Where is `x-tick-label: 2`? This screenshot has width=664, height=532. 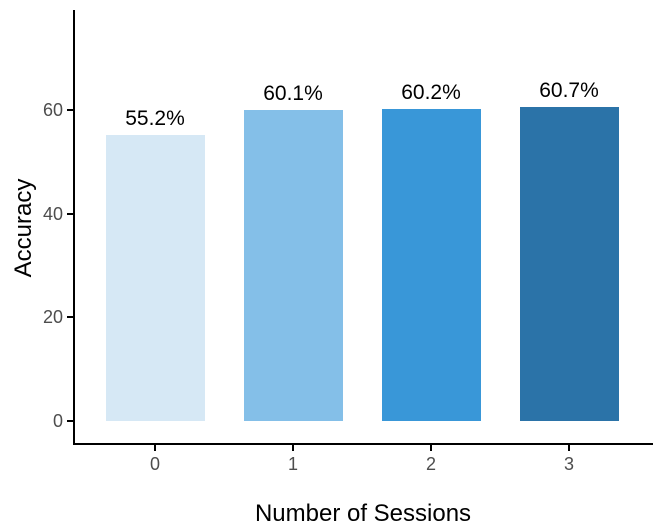 x-tick-label: 2 is located at coordinates (430, 464).